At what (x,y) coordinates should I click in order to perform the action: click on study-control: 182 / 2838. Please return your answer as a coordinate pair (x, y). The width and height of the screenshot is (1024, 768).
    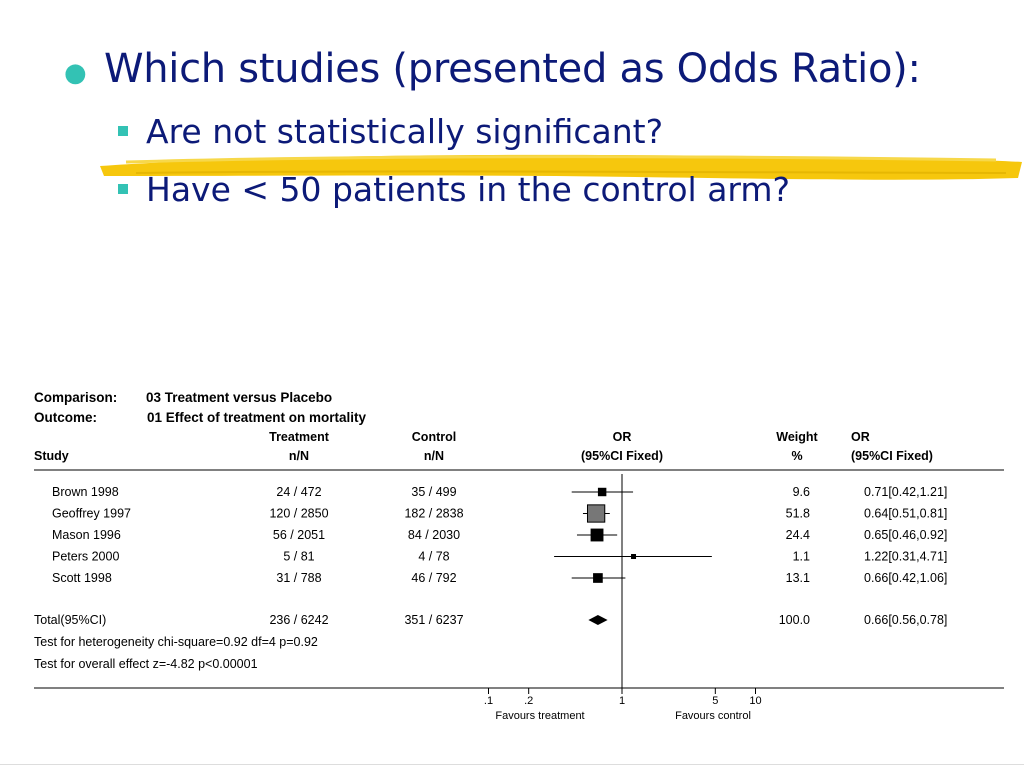
    Looking at the image, I should click on (433, 514).